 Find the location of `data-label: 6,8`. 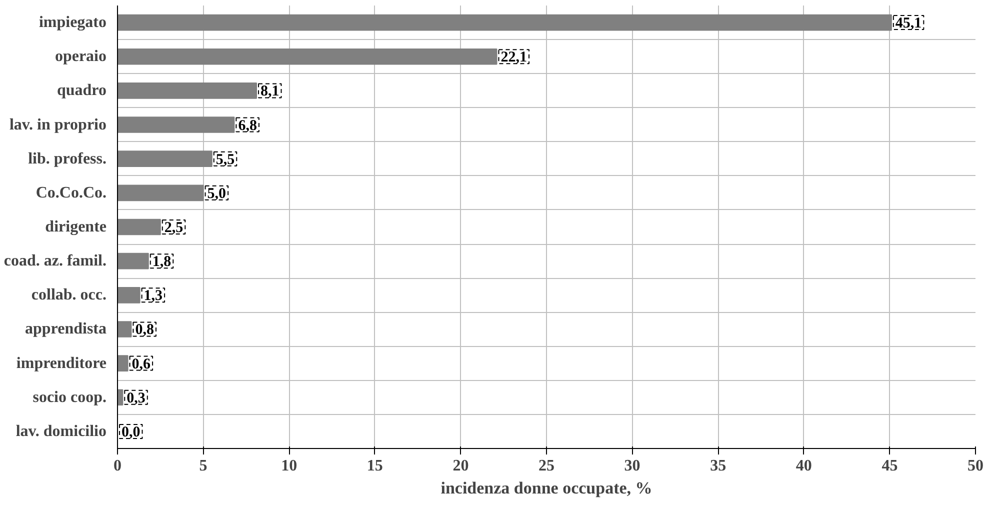

data-label: 6,8 is located at coordinates (247, 126).